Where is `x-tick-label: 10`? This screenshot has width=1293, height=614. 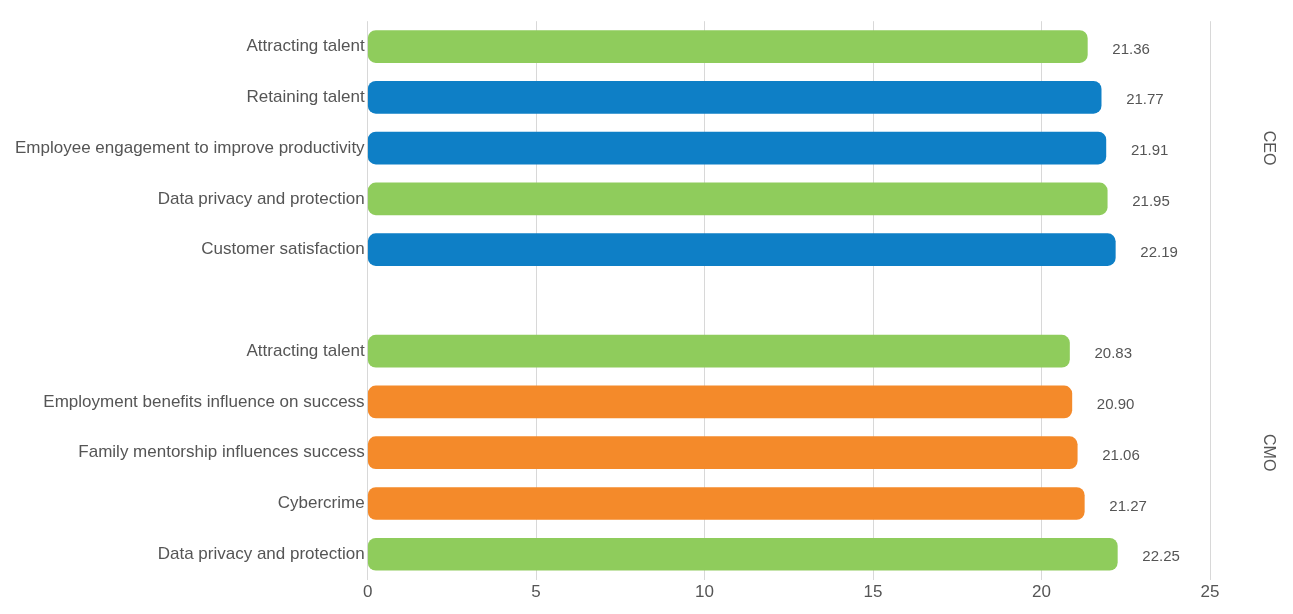 x-tick-label: 10 is located at coordinates (705, 592).